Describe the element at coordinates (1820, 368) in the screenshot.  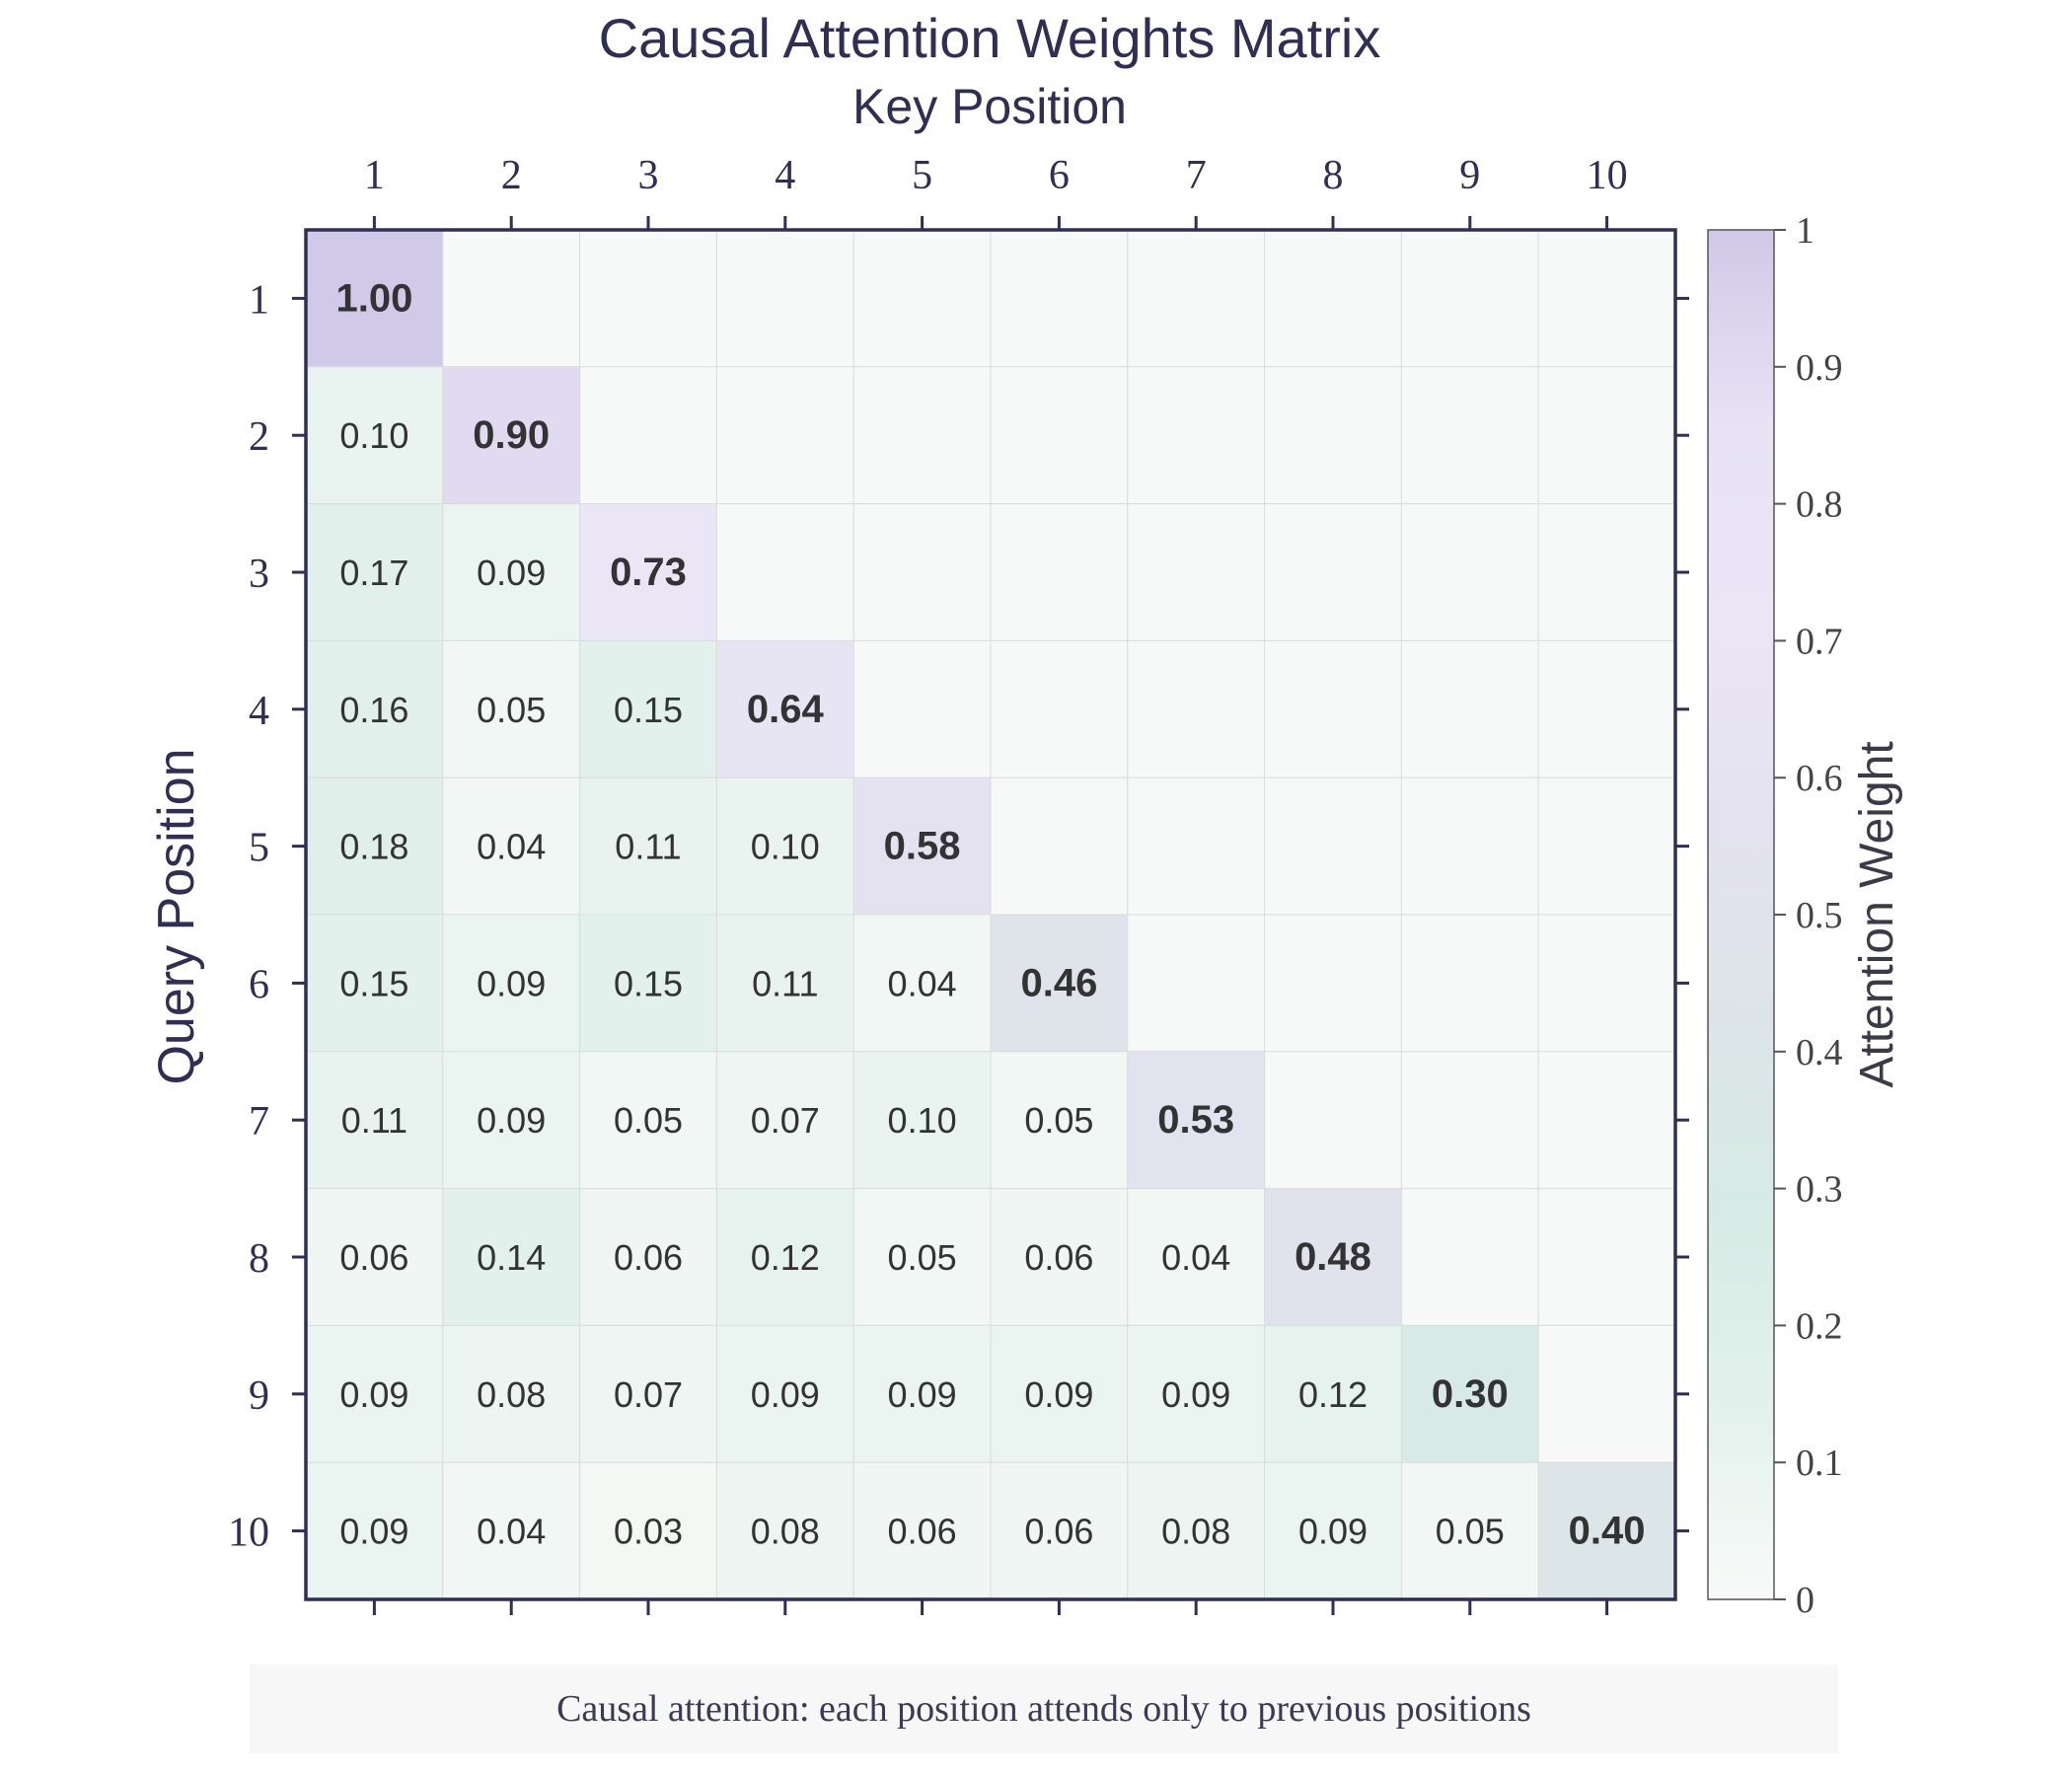
I see `colorbar-tick-label: 0.9` at that location.